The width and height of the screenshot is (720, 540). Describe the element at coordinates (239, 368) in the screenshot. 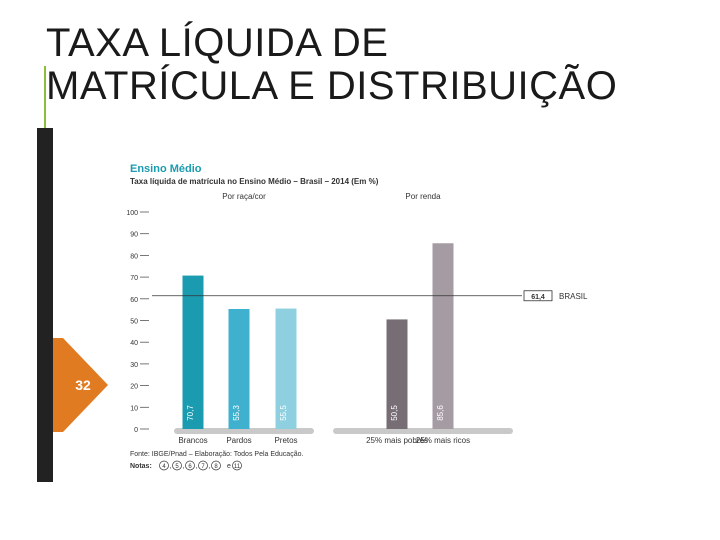

I see `bar-pardos` at that location.